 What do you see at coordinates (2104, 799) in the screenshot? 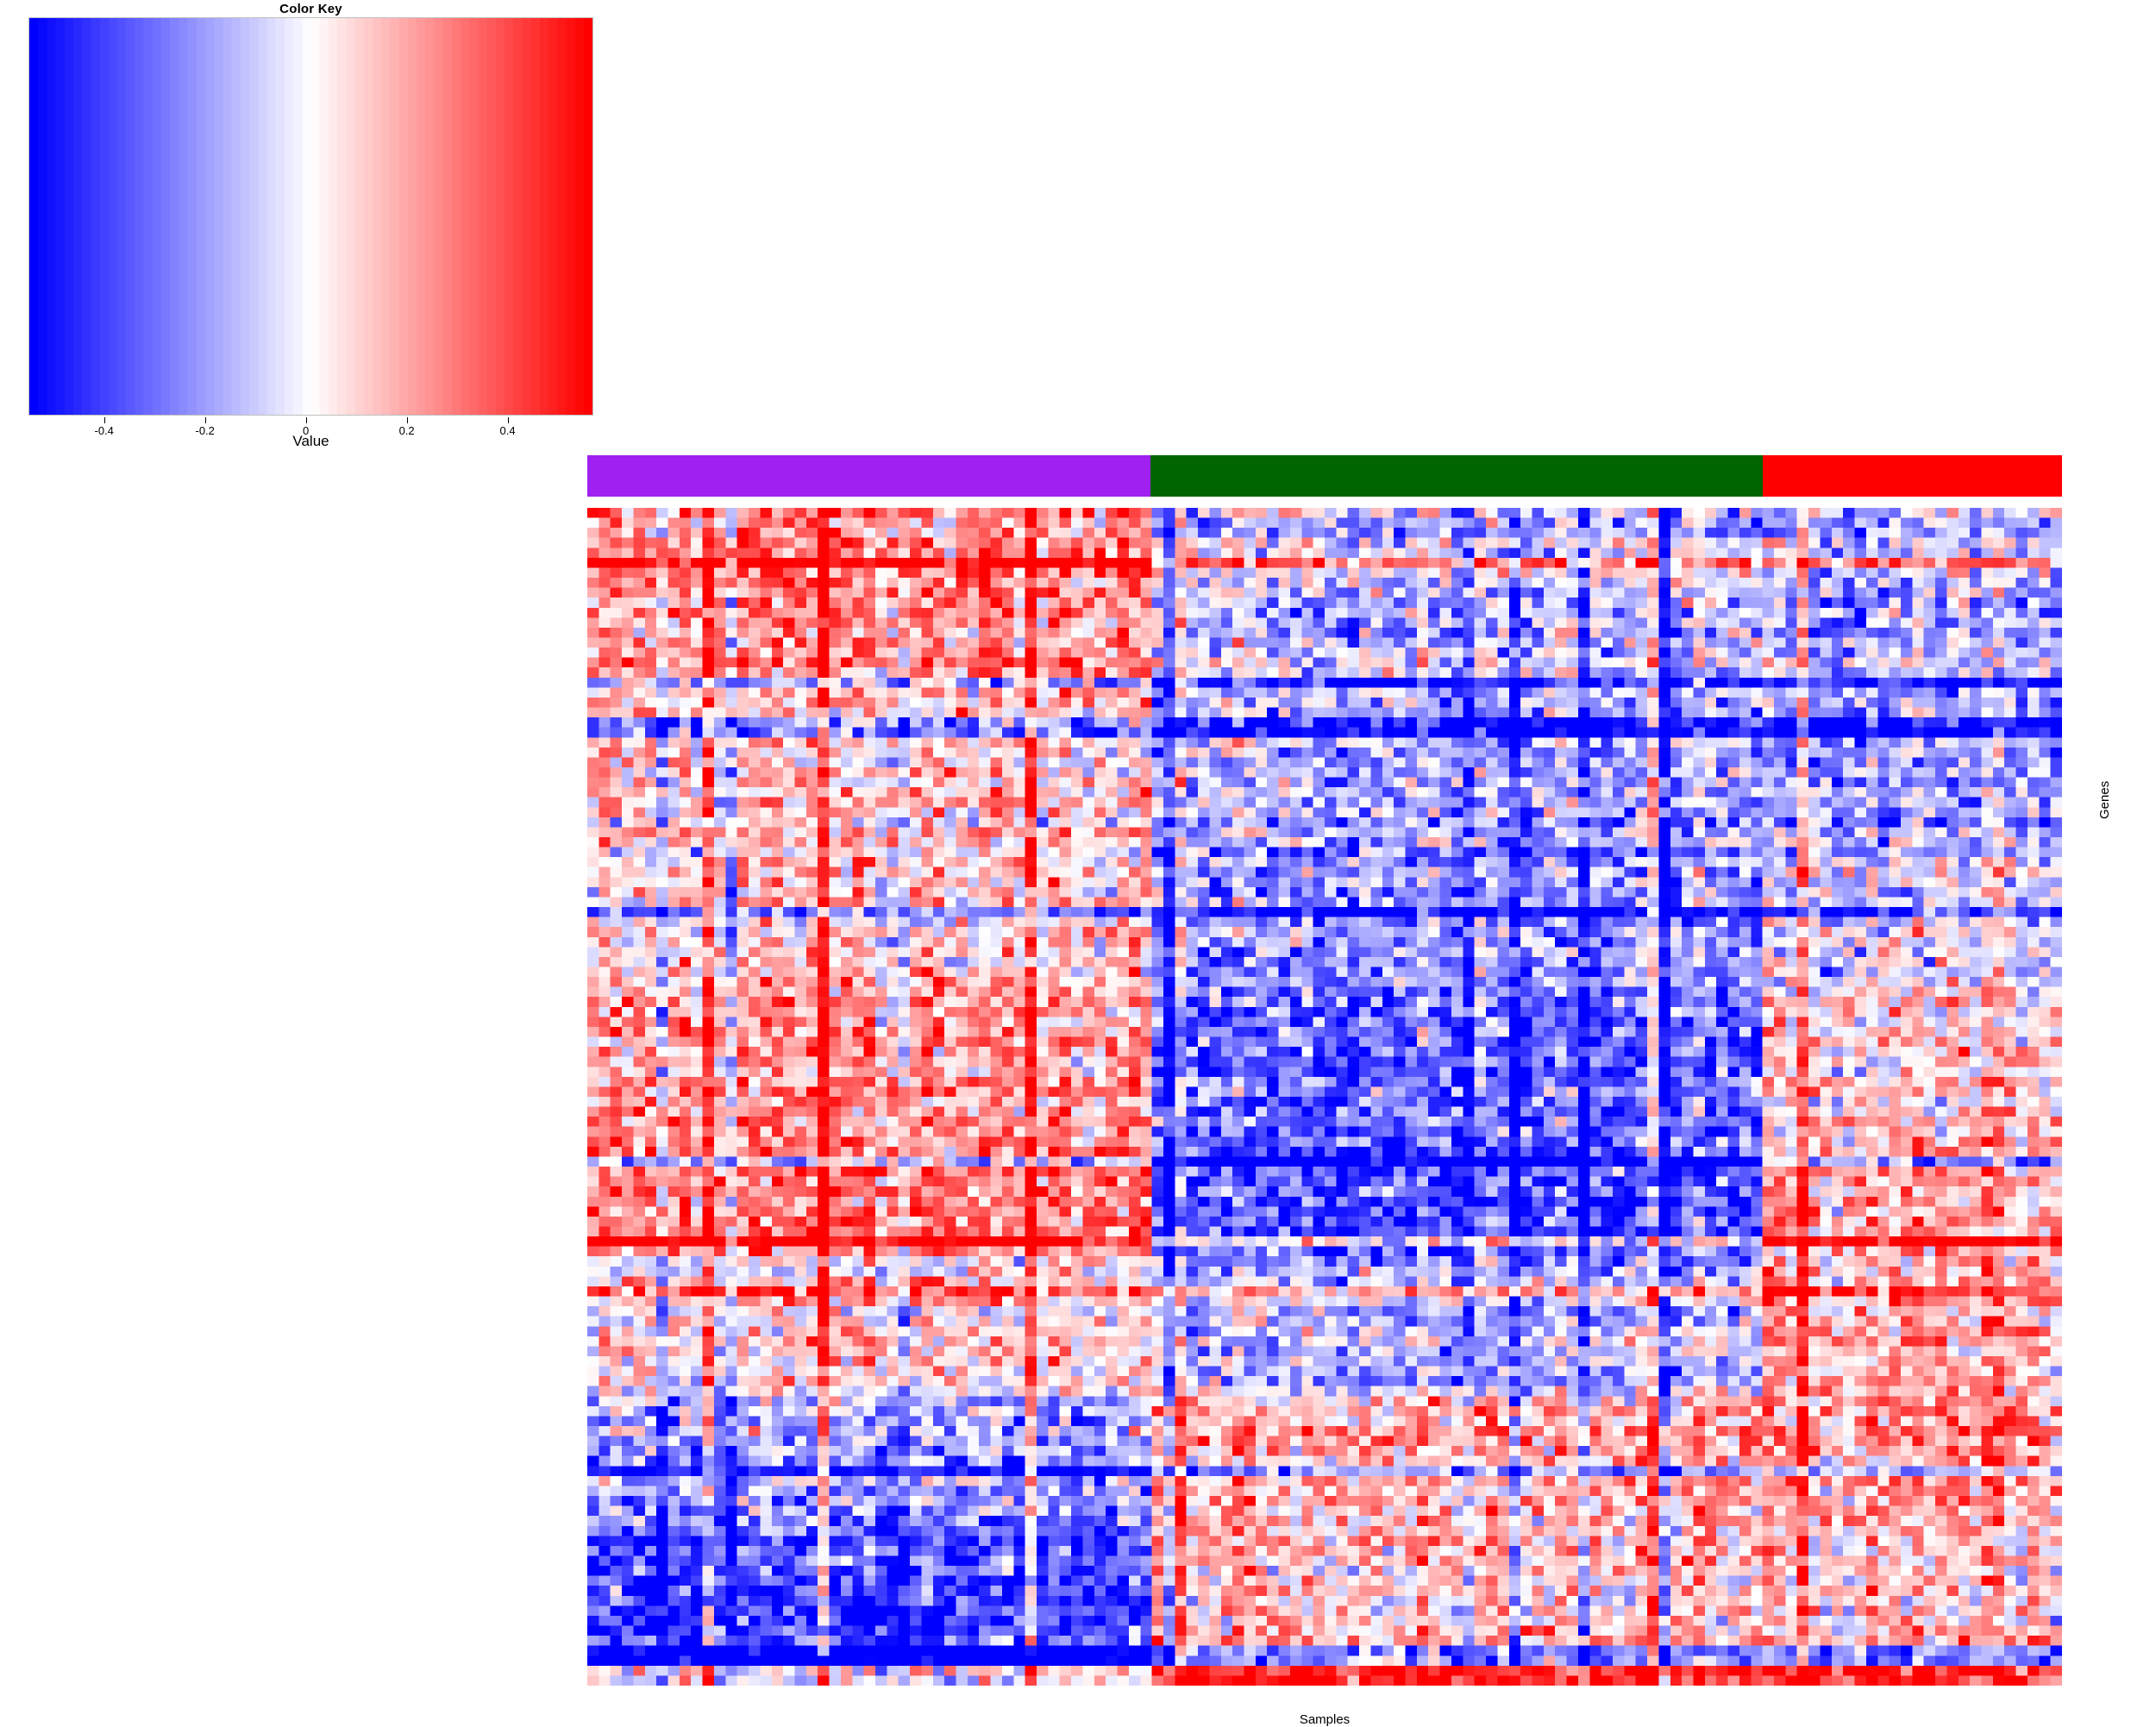
I see `y-axis-label: Genes` at bounding box center [2104, 799].